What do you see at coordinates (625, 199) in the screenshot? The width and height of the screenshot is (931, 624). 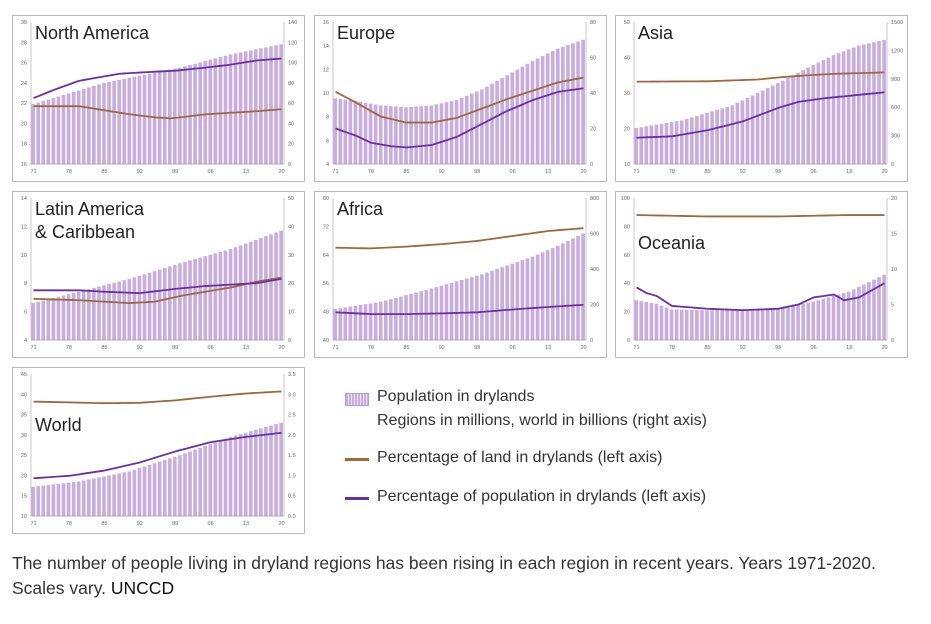 I see `left-tick-label: 100` at bounding box center [625, 199].